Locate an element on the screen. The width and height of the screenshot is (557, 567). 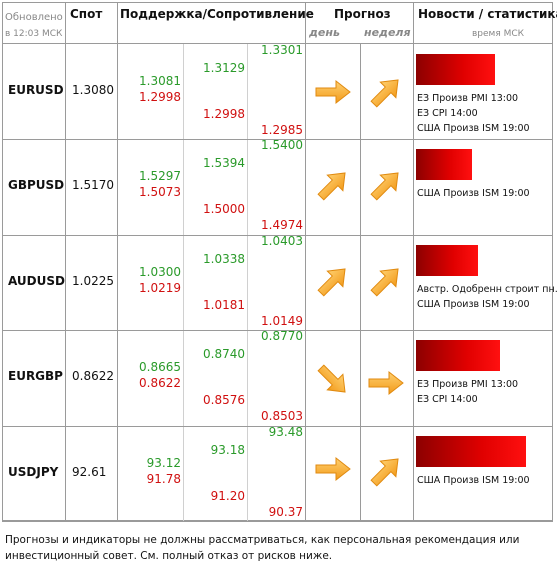
support-level: 1.5073 is located at coordinates (160, 192).